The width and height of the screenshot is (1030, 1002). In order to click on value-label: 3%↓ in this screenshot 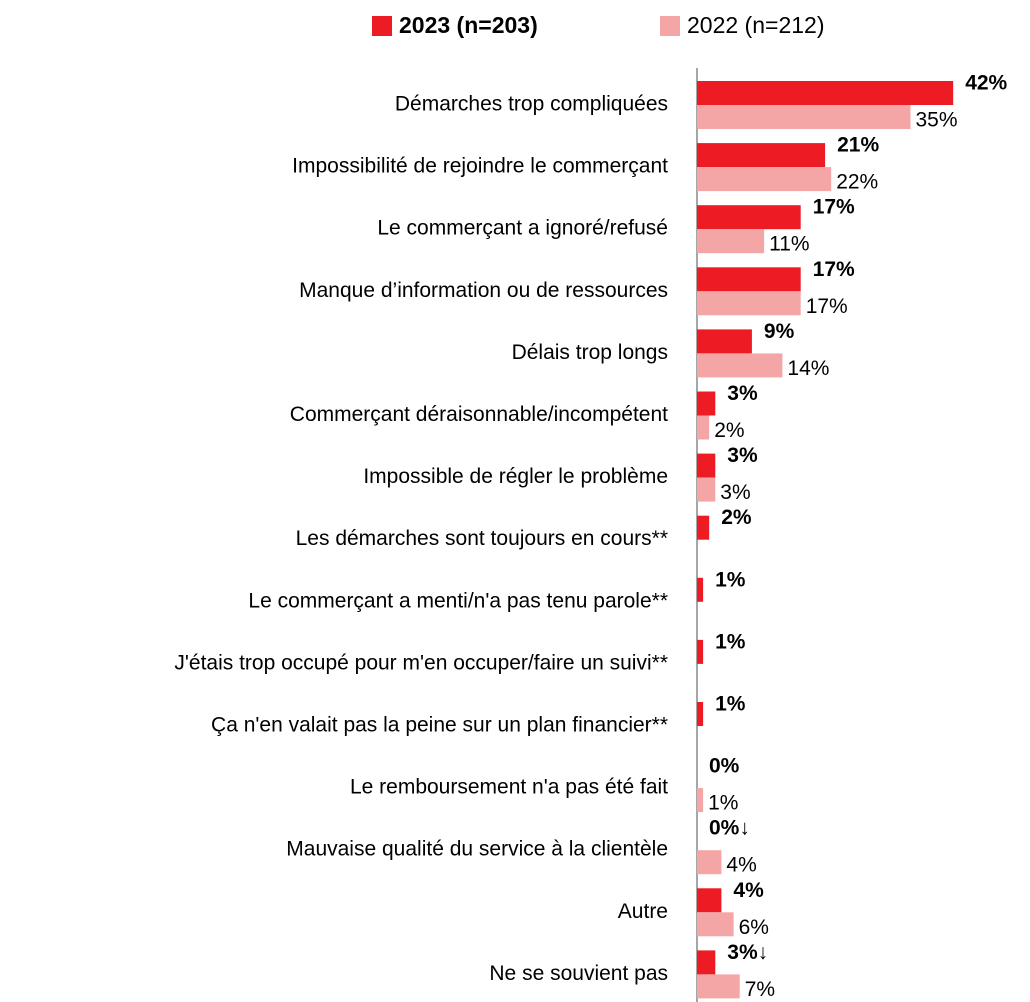, I will do `click(747, 952)`.